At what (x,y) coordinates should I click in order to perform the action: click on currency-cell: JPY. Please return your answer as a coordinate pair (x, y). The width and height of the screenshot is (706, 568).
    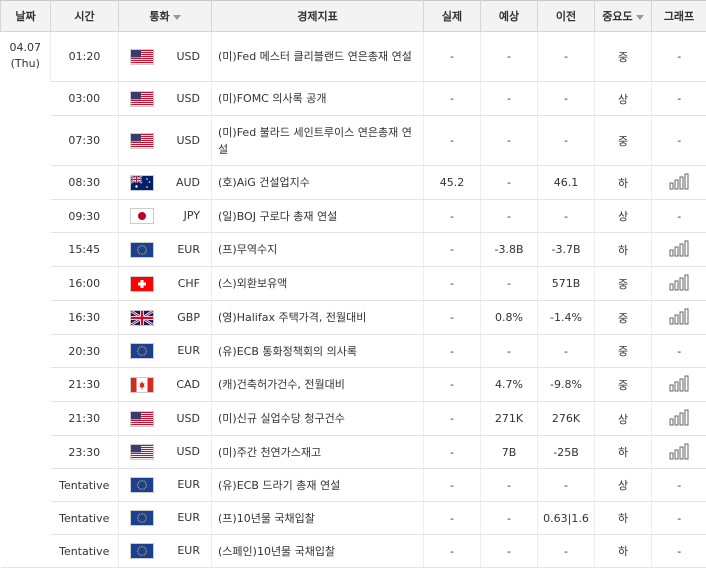
    Looking at the image, I should click on (165, 216).